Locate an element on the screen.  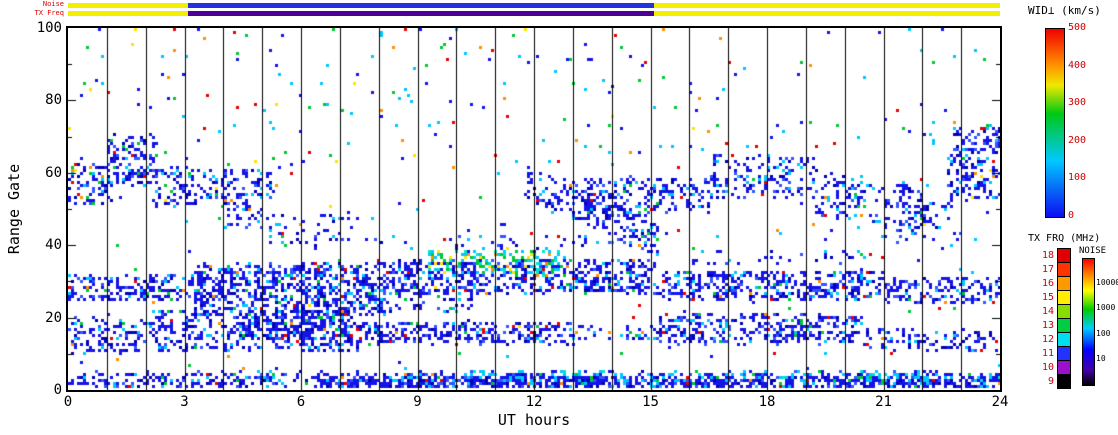
noise-strip is located at coordinates (534, 5).